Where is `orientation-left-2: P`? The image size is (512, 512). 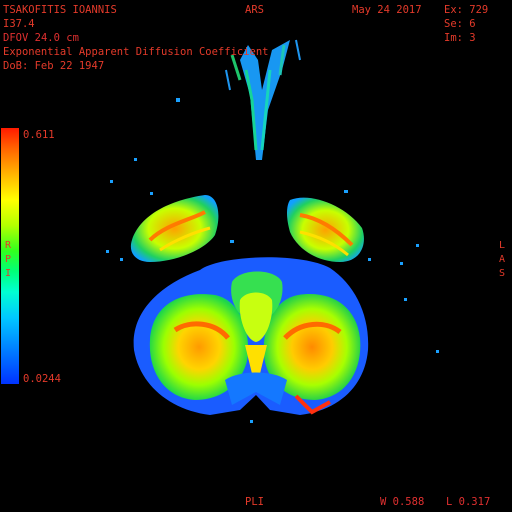
orientation-left-2: P is located at coordinates (8, 259).